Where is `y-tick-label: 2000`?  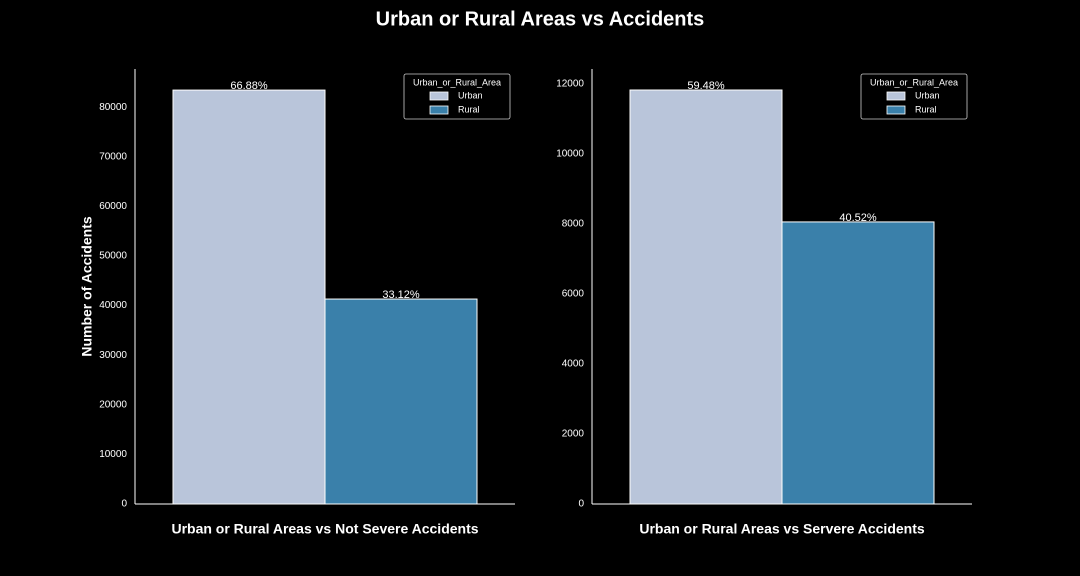 y-tick-label: 2000 is located at coordinates (573, 434).